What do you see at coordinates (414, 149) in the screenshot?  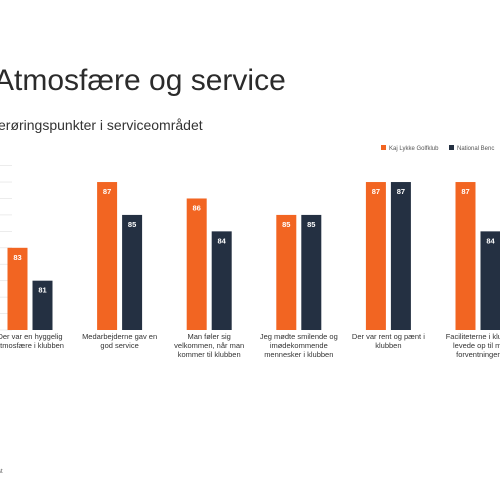 I see `legend-label: Kaj Lykke Golfklub` at bounding box center [414, 149].